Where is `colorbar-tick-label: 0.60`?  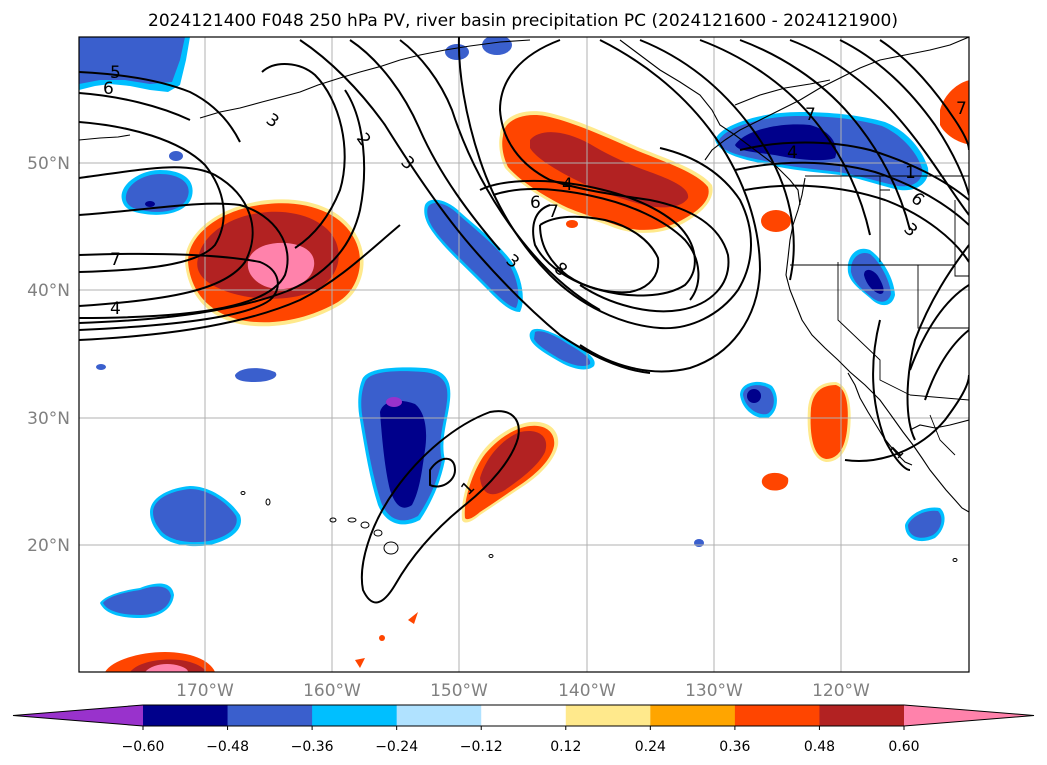 colorbar-tick-label: 0.60 is located at coordinates (903, 747).